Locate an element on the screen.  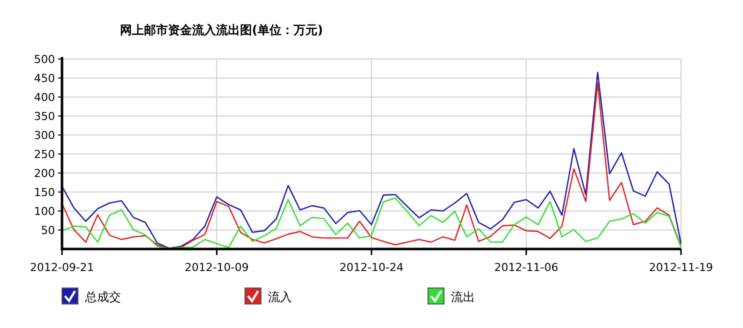
y-tick-label: 150 is located at coordinates (44, 192).